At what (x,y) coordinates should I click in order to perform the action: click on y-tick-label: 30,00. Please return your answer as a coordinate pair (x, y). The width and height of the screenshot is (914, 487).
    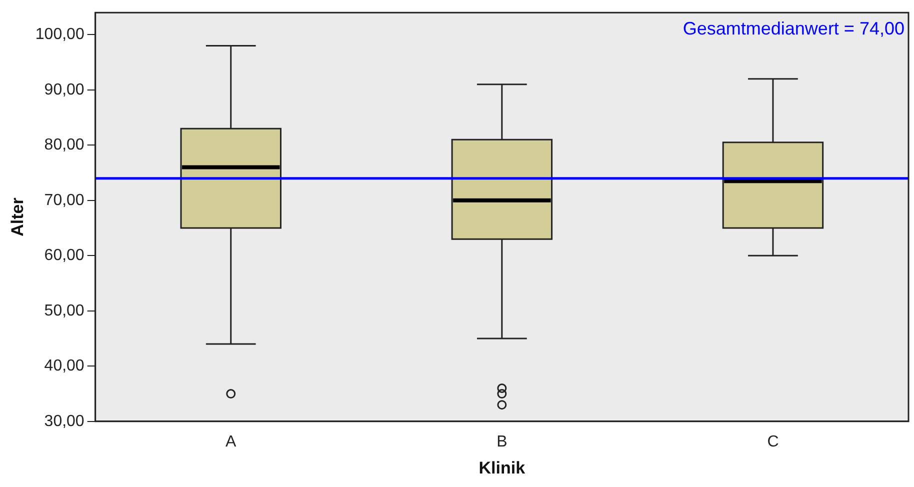
    Looking at the image, I should click on (64, 421).